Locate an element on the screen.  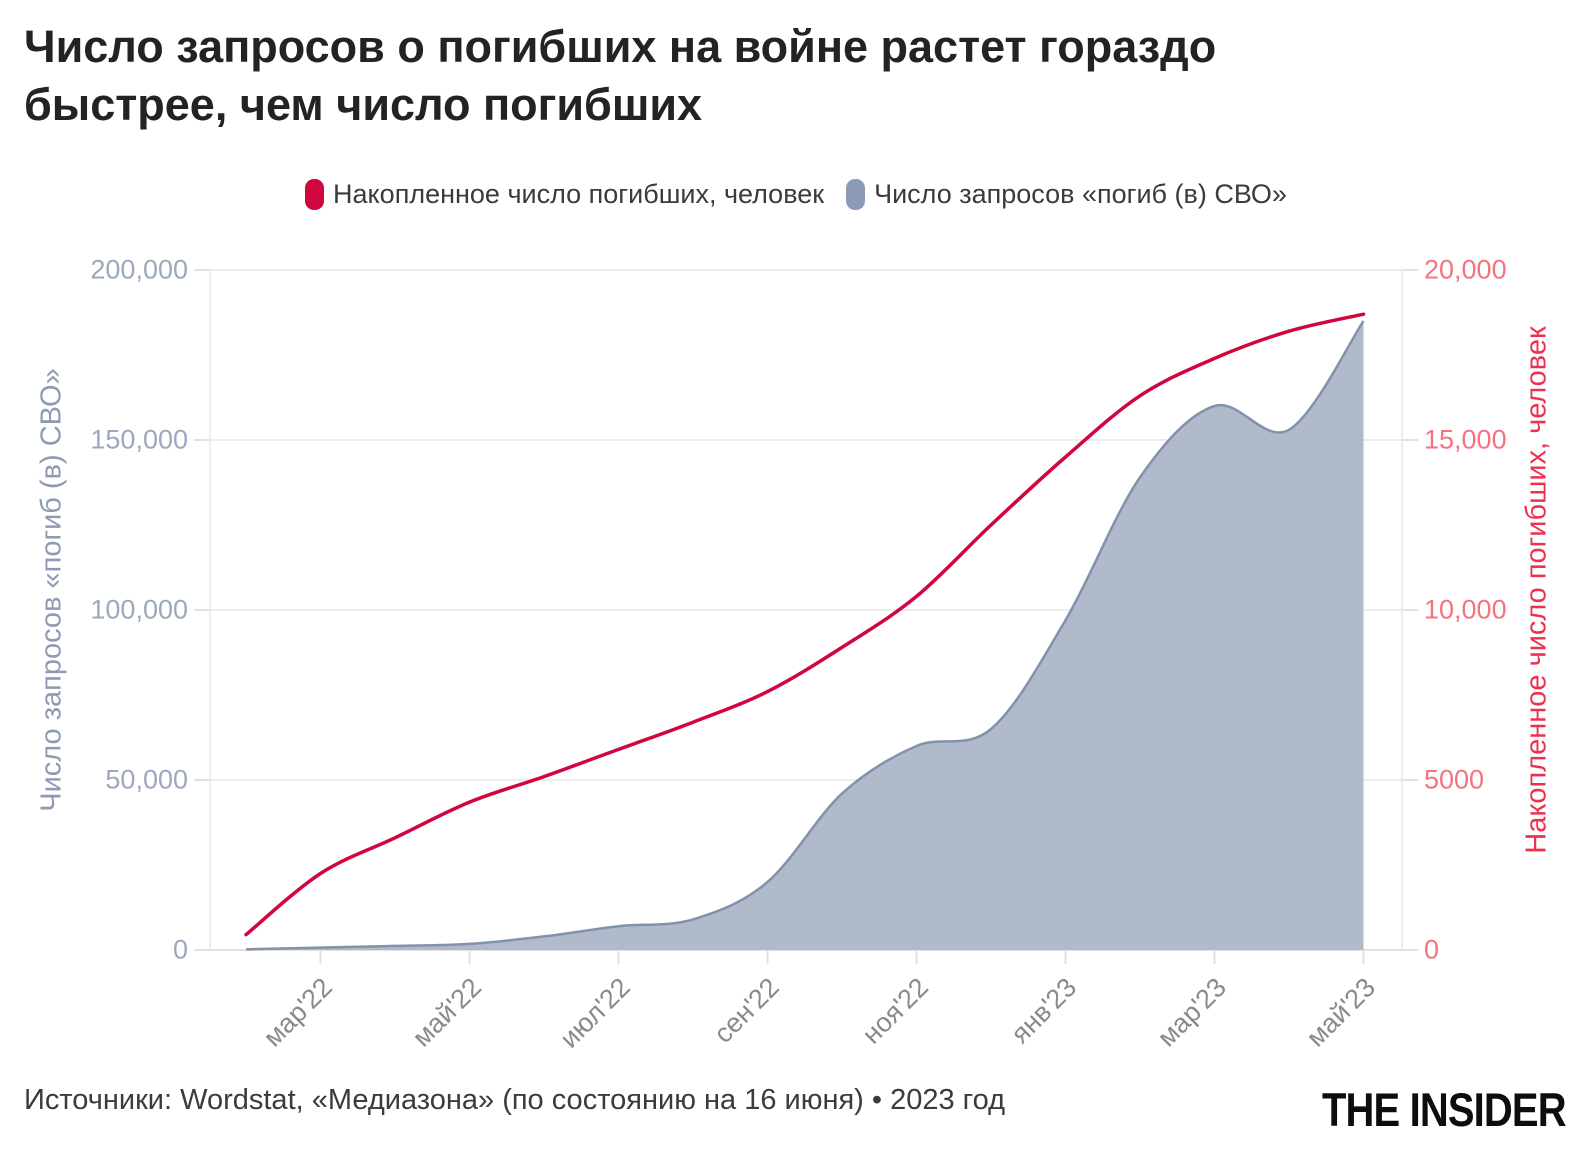
y-axis-left-tick-label: 200,000 is located at coordinates (139, 269).